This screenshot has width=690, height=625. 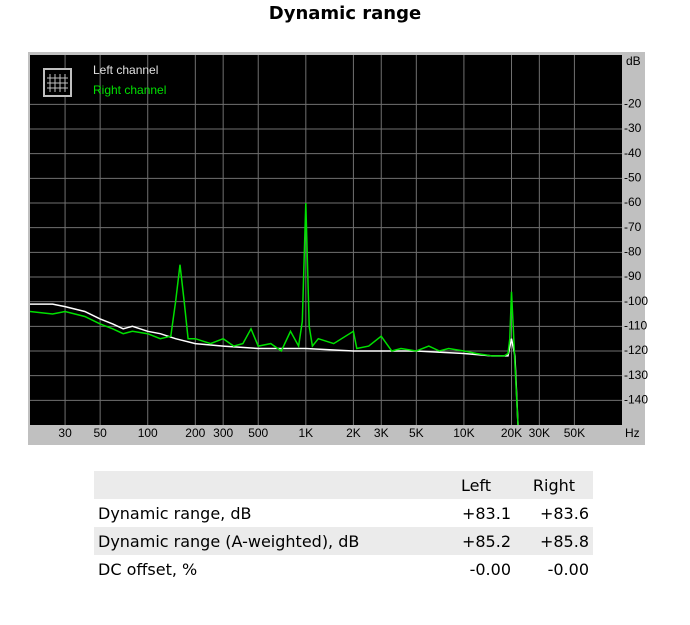 What do you see at coordinates (345, 13) in the screenshot?
I see `chart-title: Dynamic range` at bounding box center [345, 13].